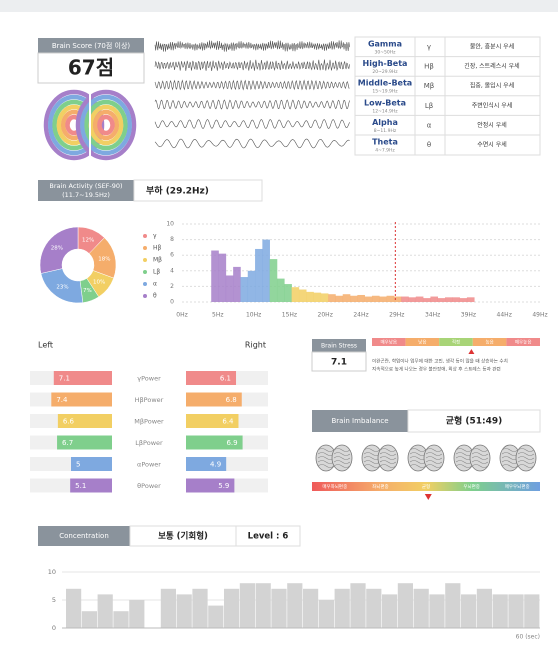 The image size is (558, 650). Describe the element at coordinates (225, 379) in the screenshot. I see `right-value: 6.1` at that location.